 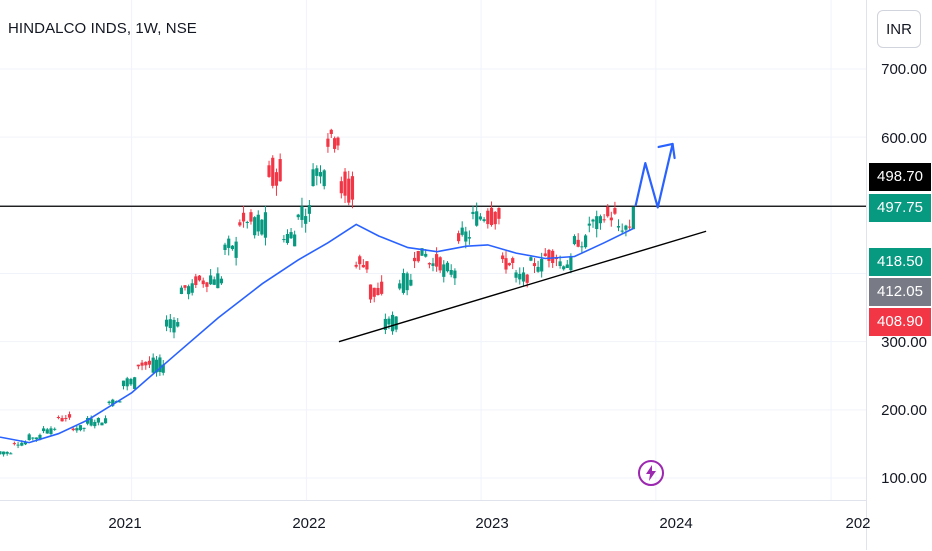 What do you see at coordinates (492, 523) in the screenshot?
I see `time-tick: 2023` at bounding box center [492, 523].